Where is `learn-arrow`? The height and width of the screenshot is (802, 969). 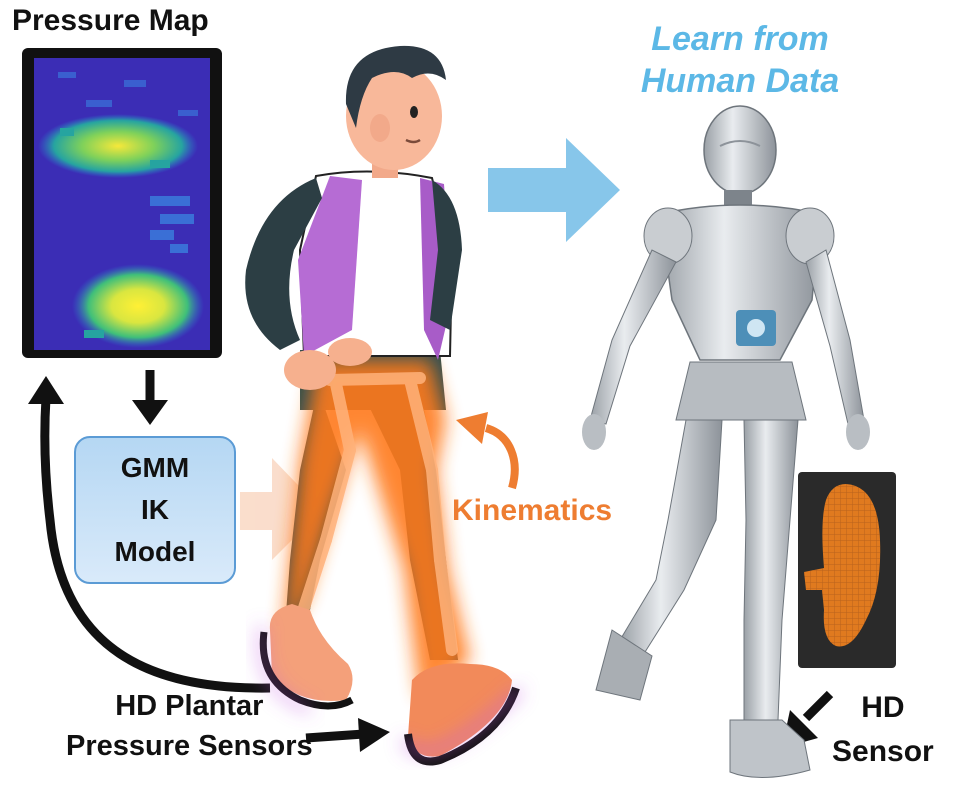
learn-arrow is located at coordinates (554, 190).